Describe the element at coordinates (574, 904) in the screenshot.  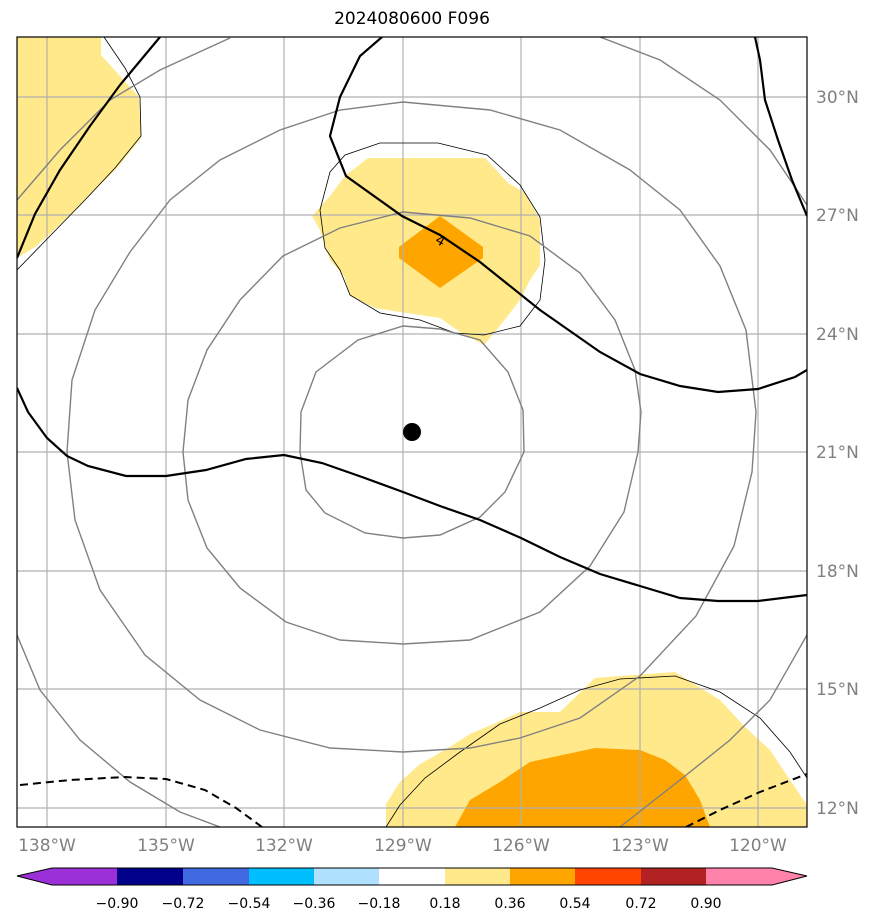
I see `colorbar-label-7: 0.54` at that location.